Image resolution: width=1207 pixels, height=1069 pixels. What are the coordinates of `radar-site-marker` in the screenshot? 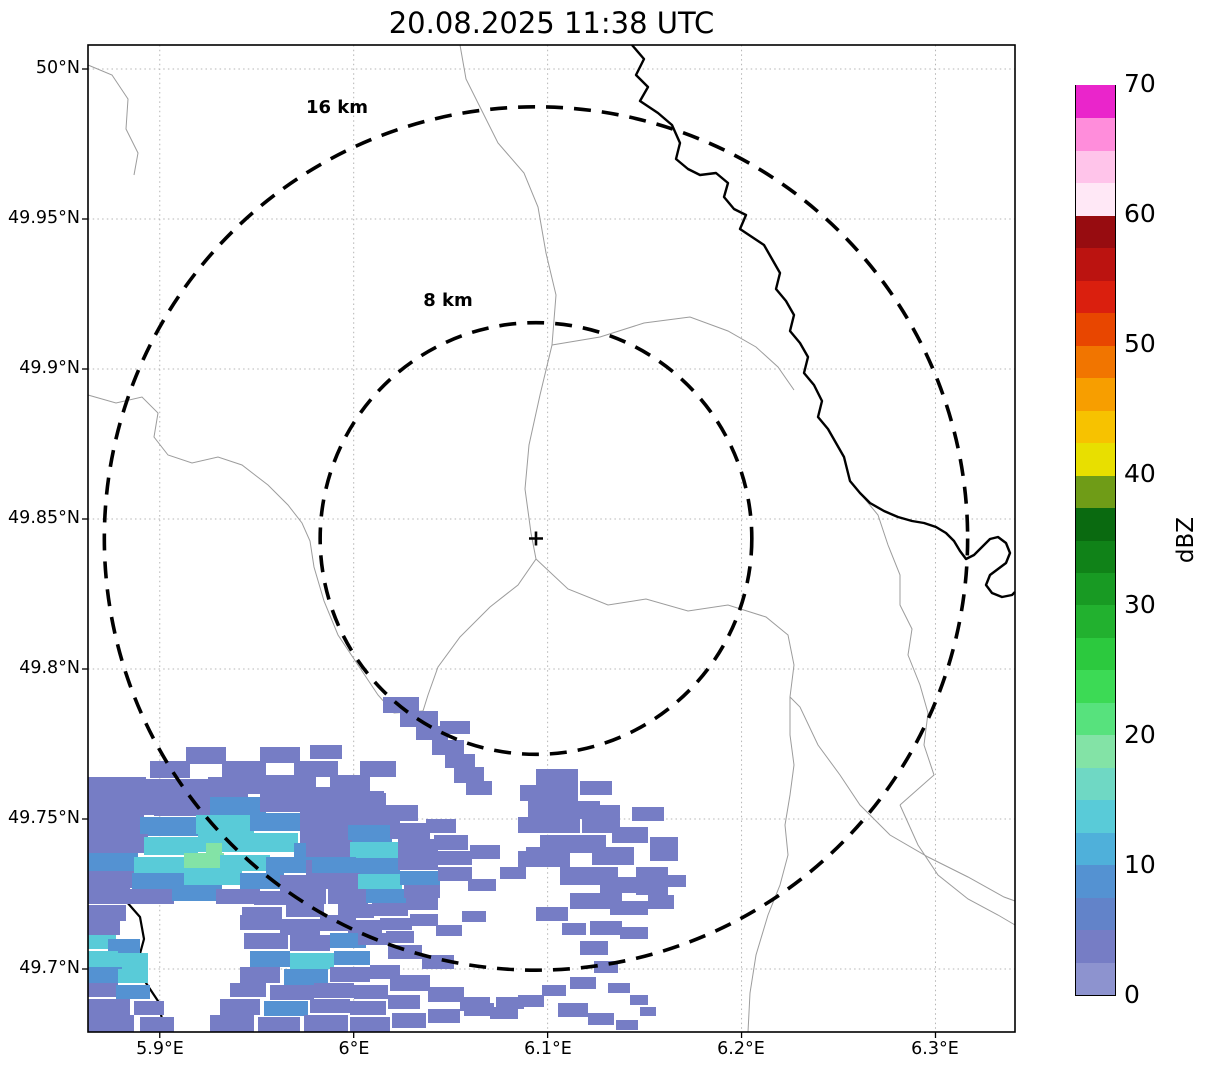 It's located at (535, 538).